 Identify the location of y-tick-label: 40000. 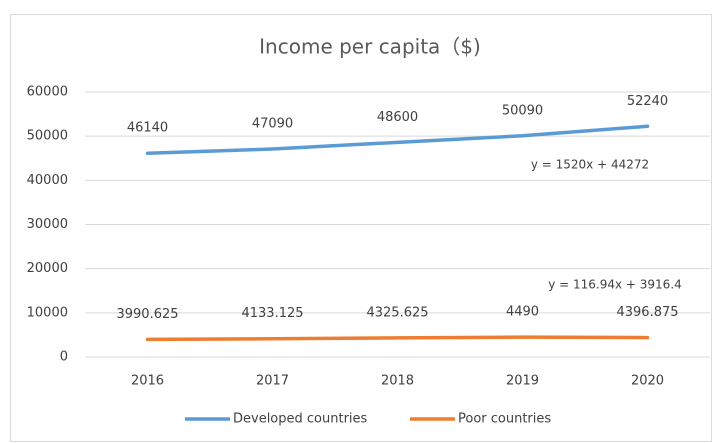
(47, 180).